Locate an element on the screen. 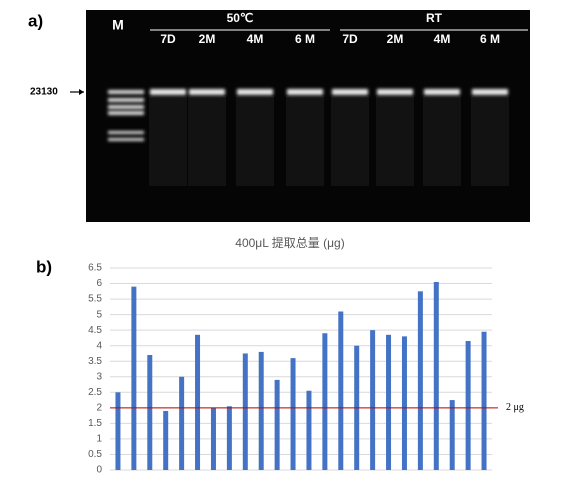  y-tick-label: 1 is located at coordinates (99, 439).